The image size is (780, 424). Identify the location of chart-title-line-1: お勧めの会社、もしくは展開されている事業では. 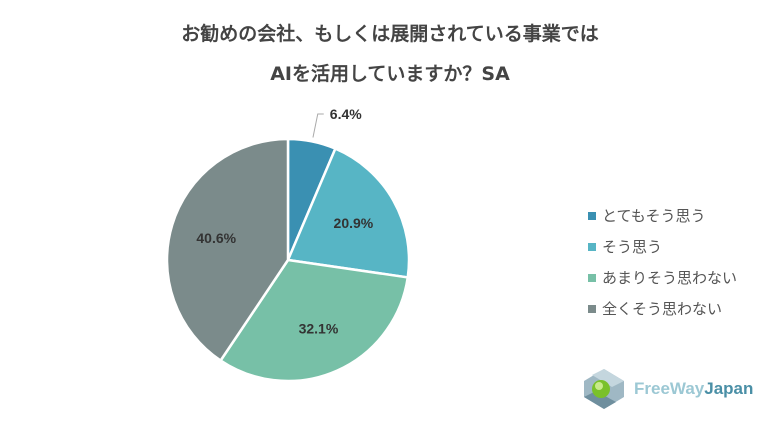
(390, 34).